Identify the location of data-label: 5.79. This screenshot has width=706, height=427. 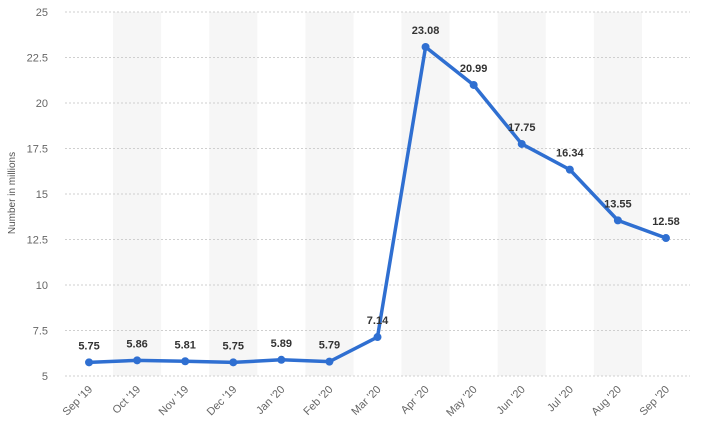
(329, 346).